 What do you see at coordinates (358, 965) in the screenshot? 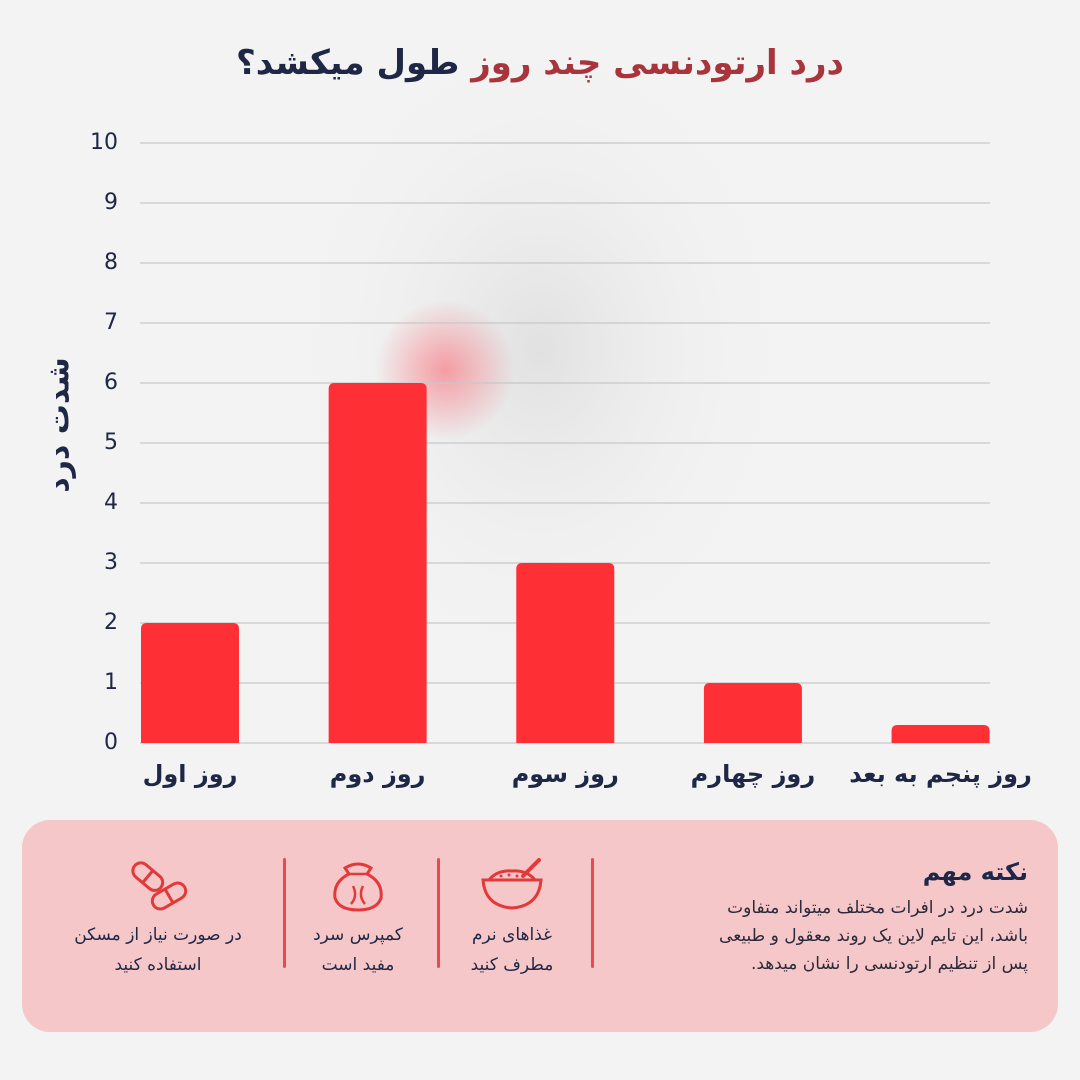
I see `tip-line: مفید است` at bounding box center [358, 965].